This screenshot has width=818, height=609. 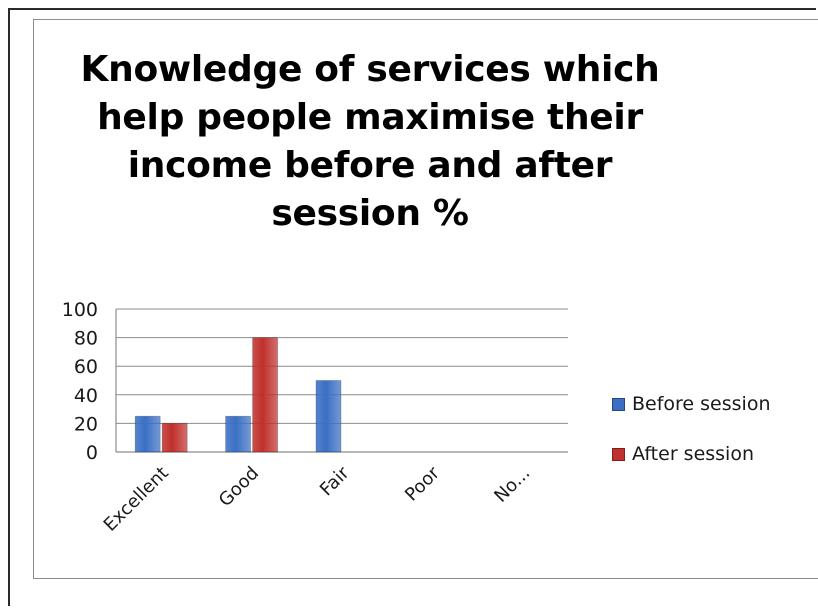 What do you see at coordinates (618, 404) in the screenshot?
I see `legend-swatch-before` at bounding box center [618, 404].